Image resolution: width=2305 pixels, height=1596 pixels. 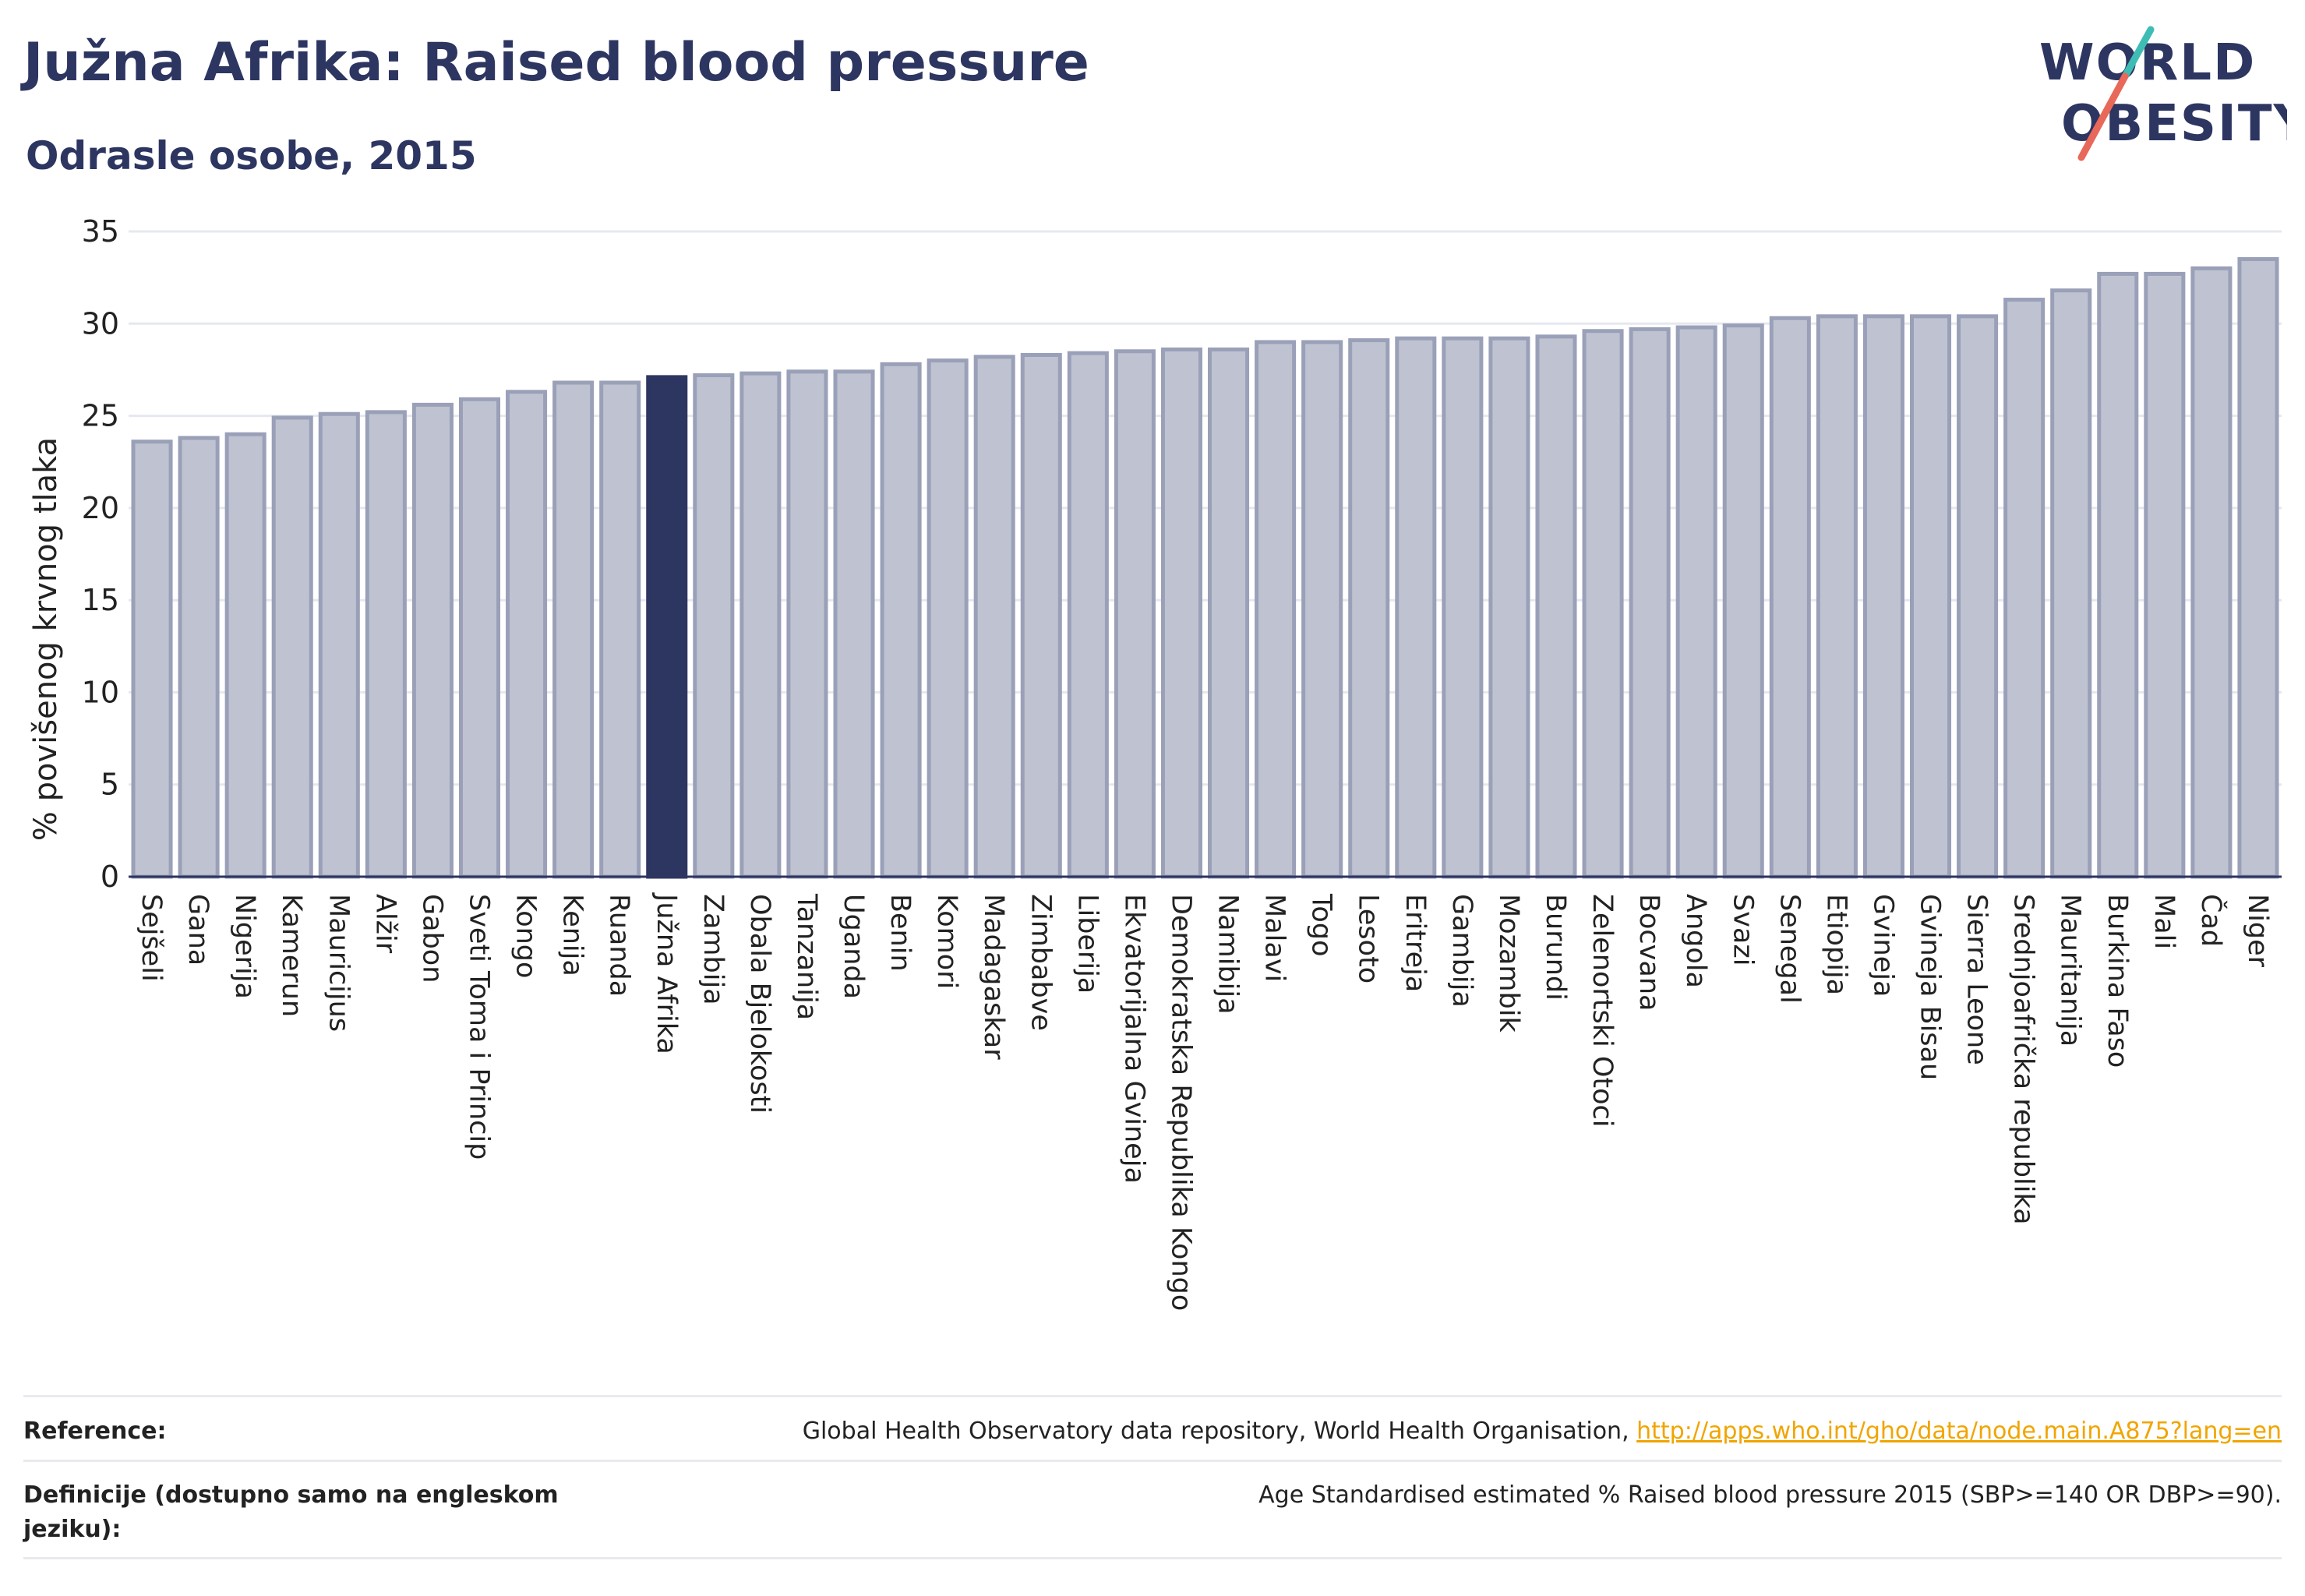 I want to click on x-tick-label: Obala Bjelokosti, so click(x=759, y=1004).